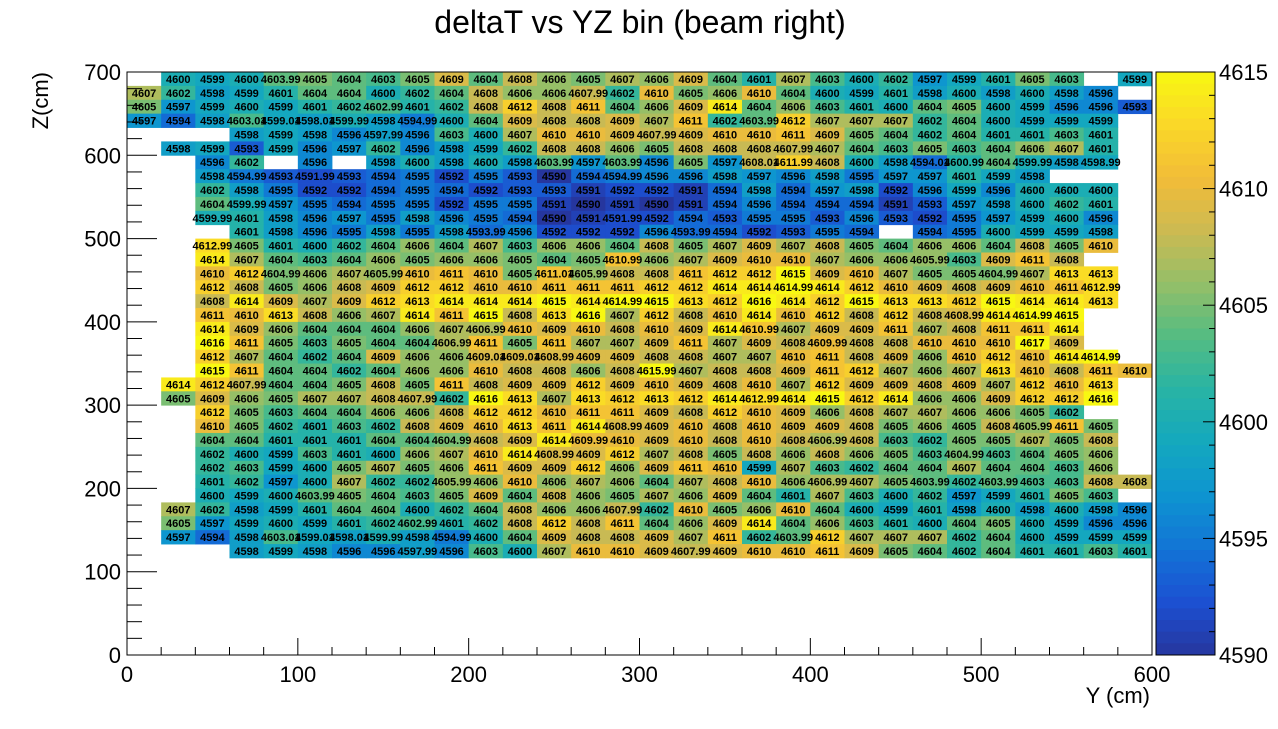  What do you see at coordinates (896, 510) in the screenshot?
I see `cell-value-label: 4599` at bounding box center [896, 510].